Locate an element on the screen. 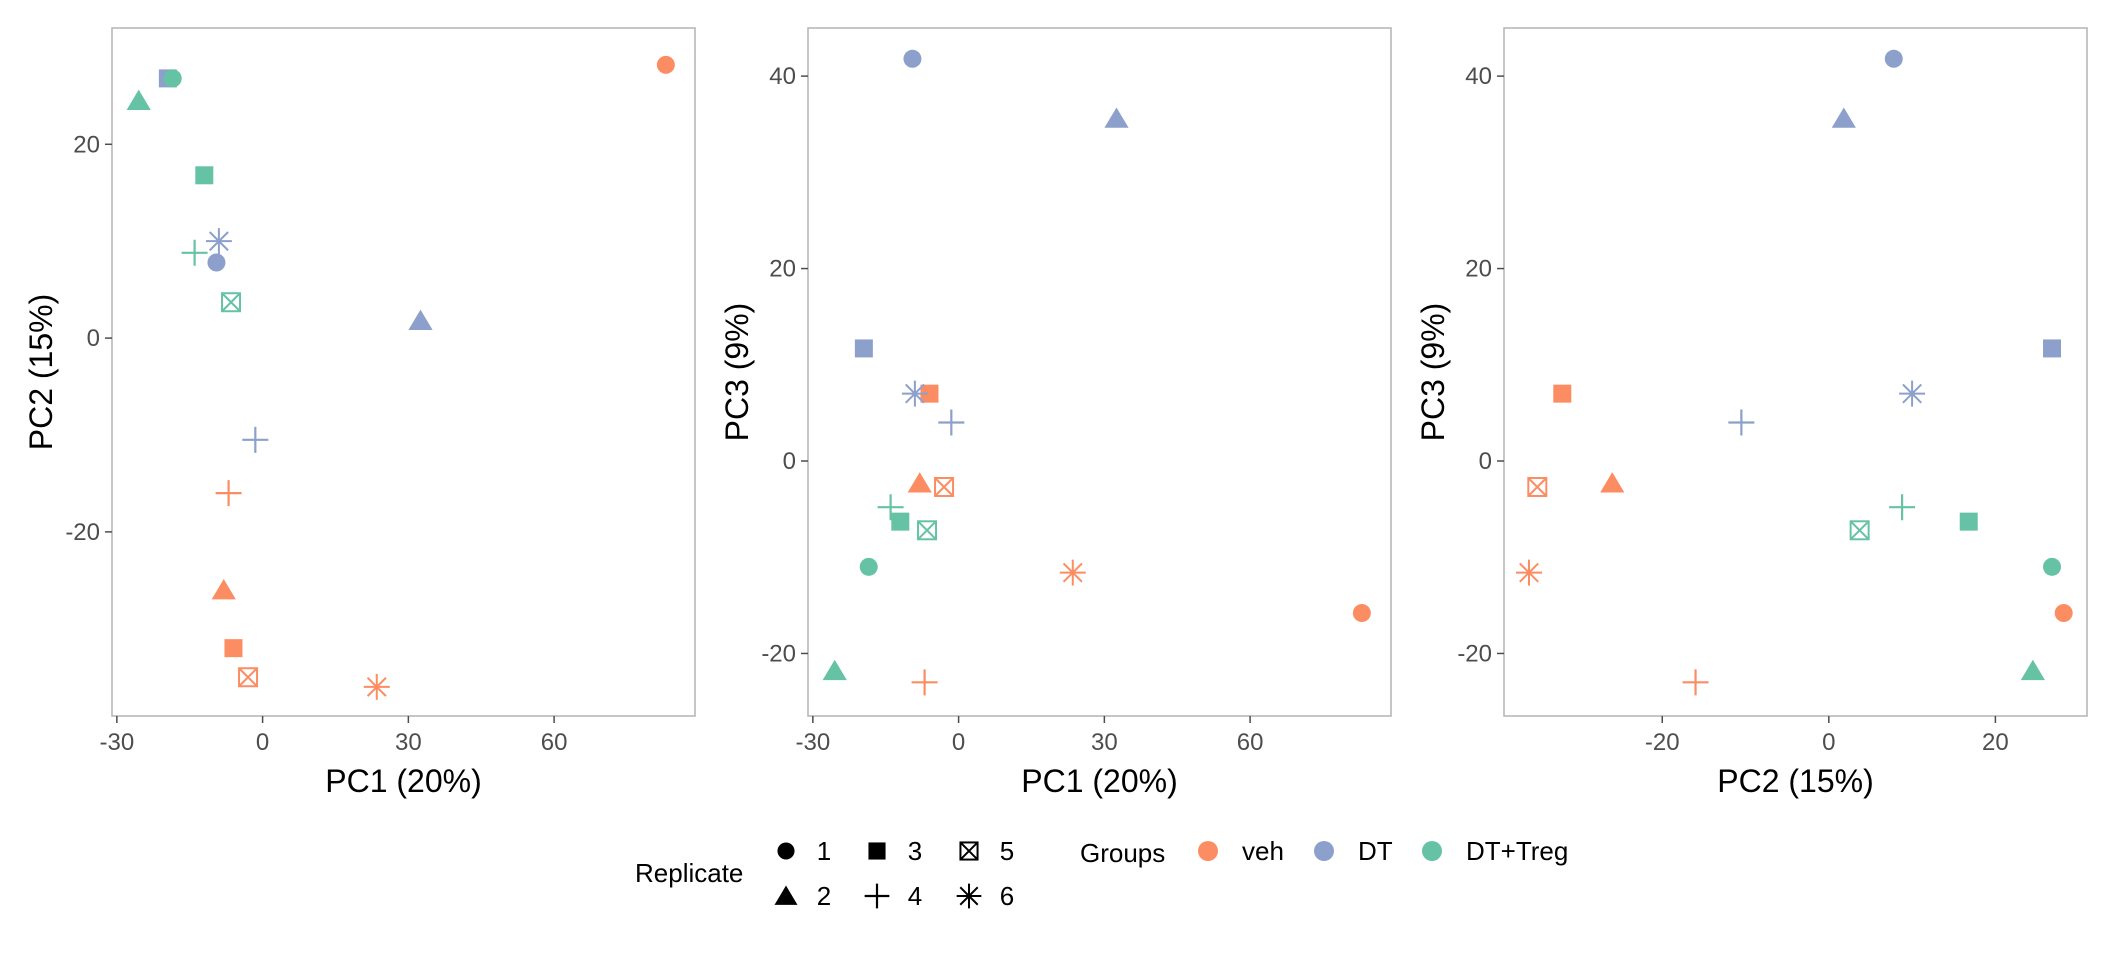  legend-replicate-items: 1 3 5 2 4 6 is located at coordinates (894, 873).